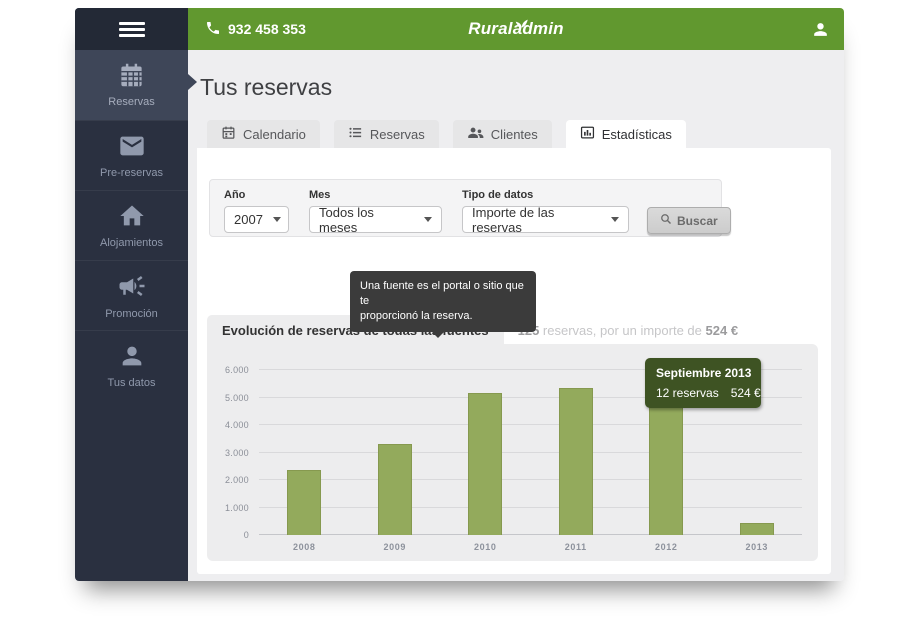 The width and height of the screenshot is (906, 629). What do you see at coordinates (267, 29) in the screenshot?
I see `phone-number-text: 932 458 353` at bounding box center [267, 29].